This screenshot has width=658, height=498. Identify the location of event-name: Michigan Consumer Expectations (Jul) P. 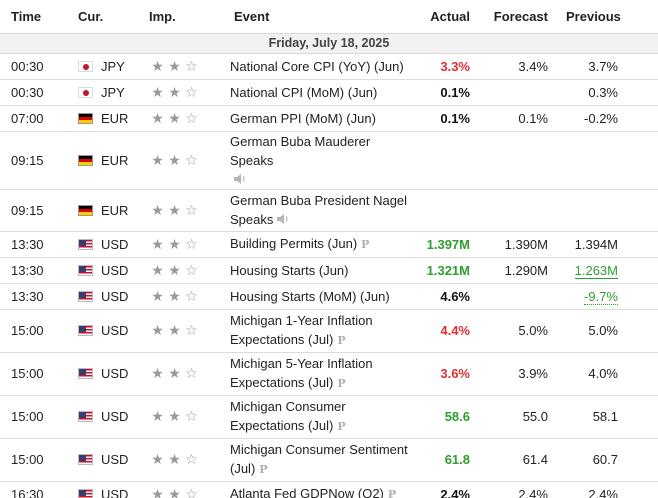
(320, 417).